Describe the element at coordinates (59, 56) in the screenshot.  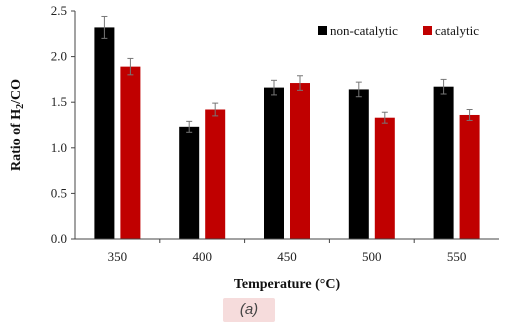
I see `y-tick-label: 2.0` at that location.